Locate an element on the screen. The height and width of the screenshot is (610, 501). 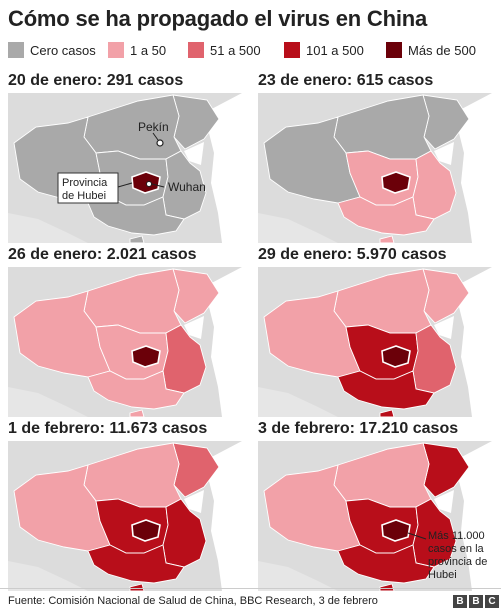
hubei-label: Provincia de Hubei is located at coordinates (86, 189).